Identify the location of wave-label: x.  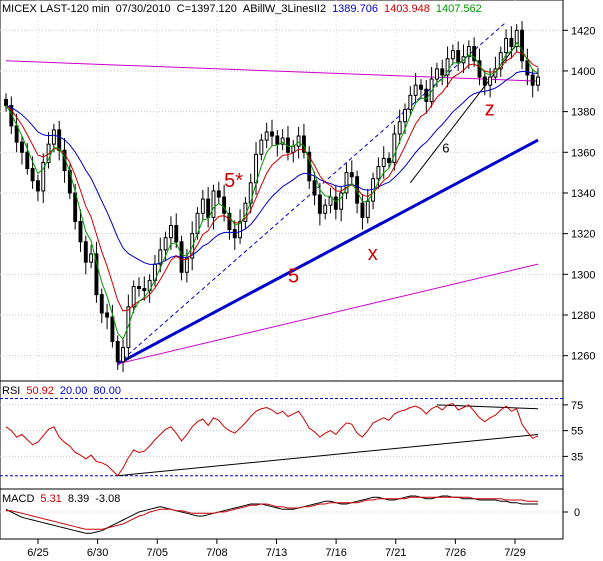
(373, 254).